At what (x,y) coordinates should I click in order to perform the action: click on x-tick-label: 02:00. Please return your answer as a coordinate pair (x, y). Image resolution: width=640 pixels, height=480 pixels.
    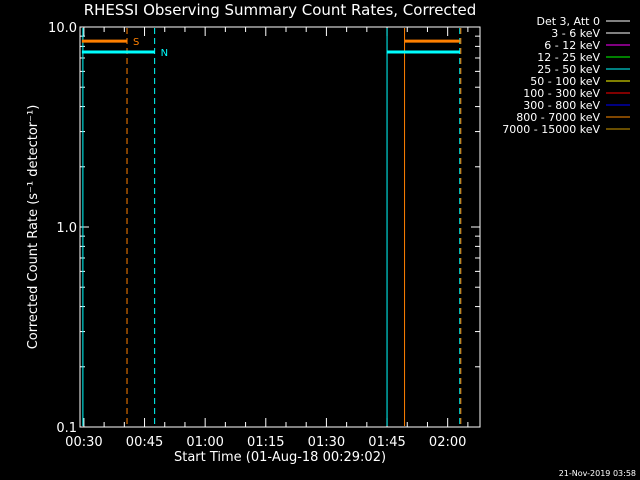
    Looking at the image, I should click on (447, 442).